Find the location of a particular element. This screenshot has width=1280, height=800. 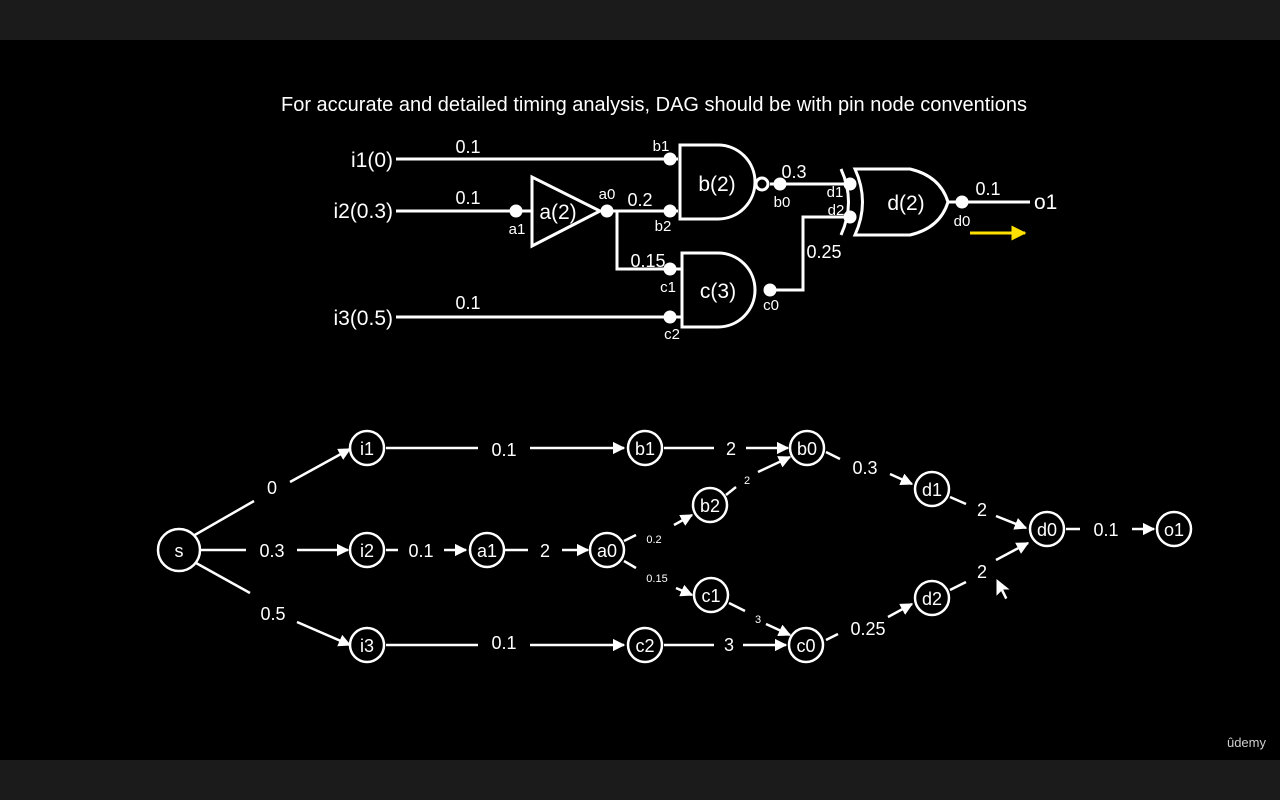

dag-node-d2: d2 is located at coordinates (932, 598).